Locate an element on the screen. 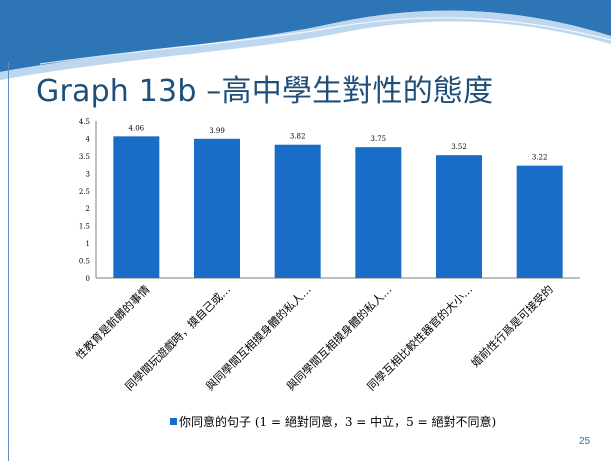 This screenshot has width=611, height=461. data-label: 3.22 is located at coordinates (540, 158).